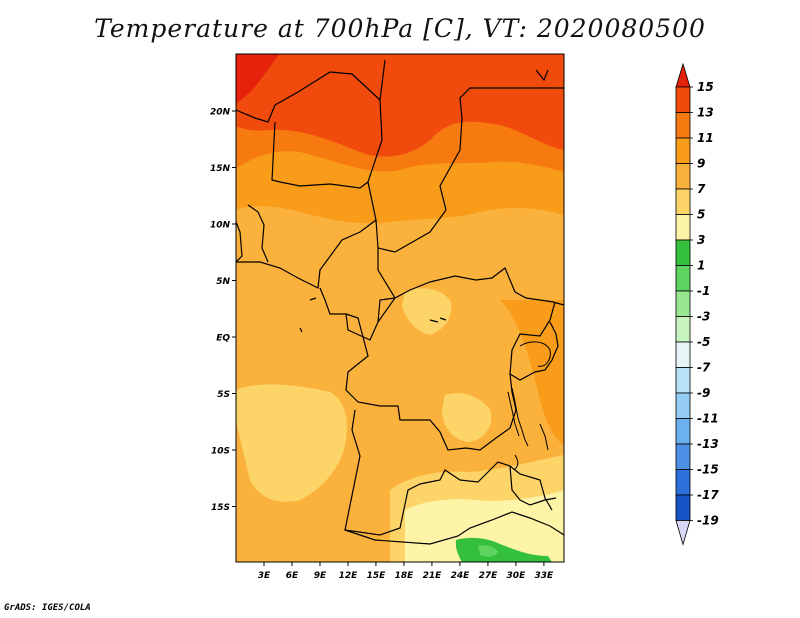 This screenshot has height=618, width=800. I want to click on colorbar-label: 5, so click(701, 215).